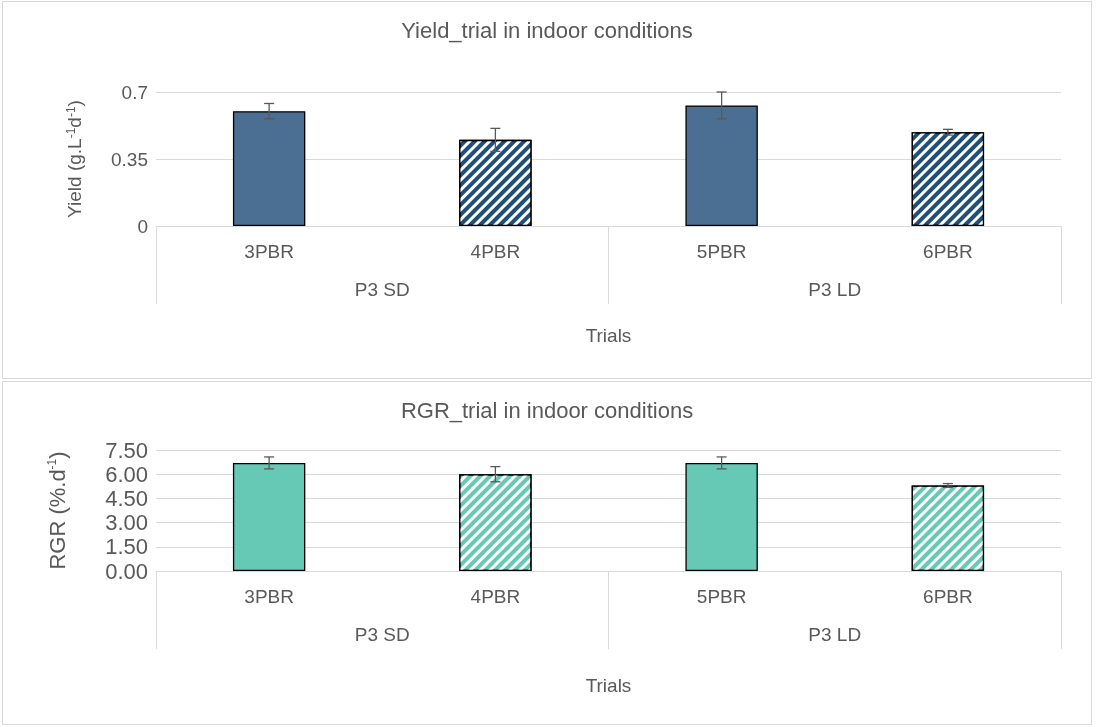  I want to click on y-tick-label: 6.00, so click(126, 474).